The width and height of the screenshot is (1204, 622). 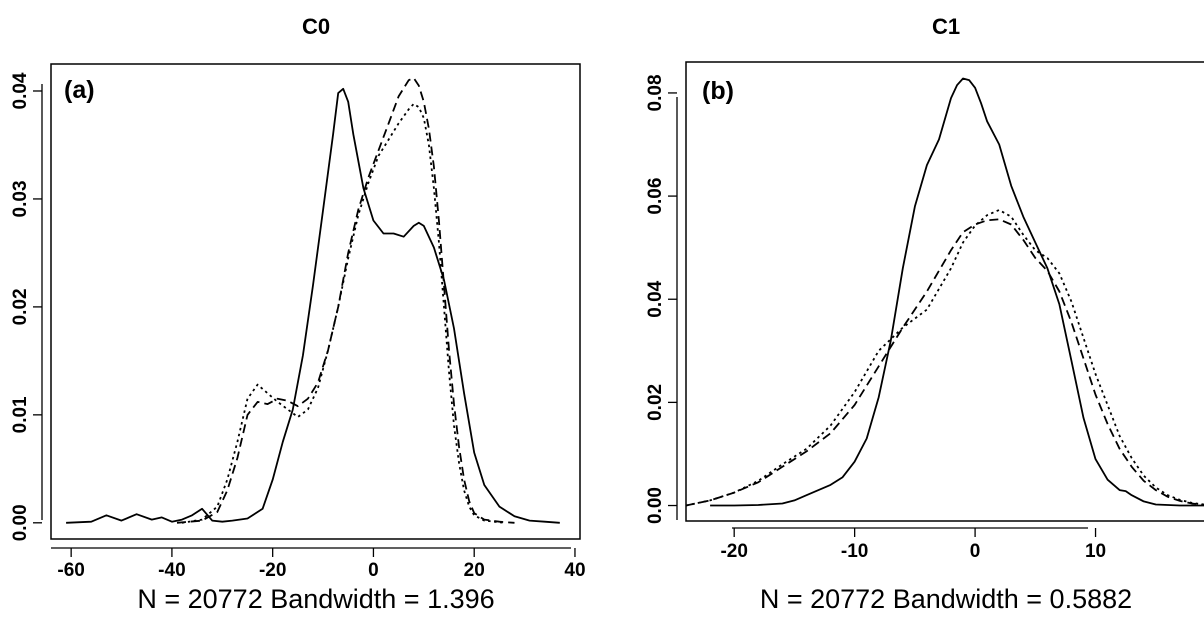 I want to click on panel-label: (b), so click(x=718, y=91).